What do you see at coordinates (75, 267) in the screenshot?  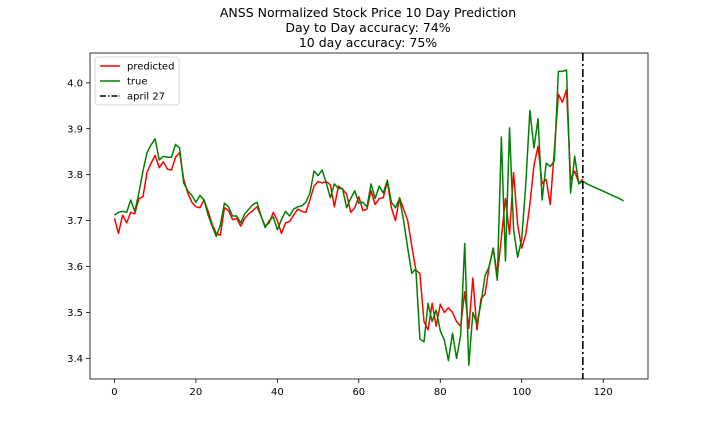 I see `y-tick-label: 3.6` at bounding box center [75, 267].